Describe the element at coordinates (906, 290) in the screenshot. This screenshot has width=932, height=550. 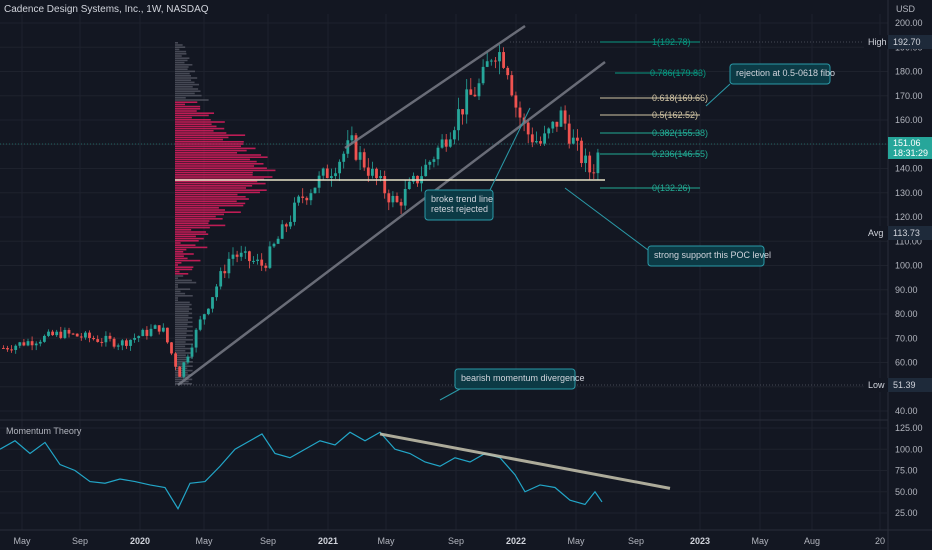
I see `price-tick-label: 90.00` at that location.